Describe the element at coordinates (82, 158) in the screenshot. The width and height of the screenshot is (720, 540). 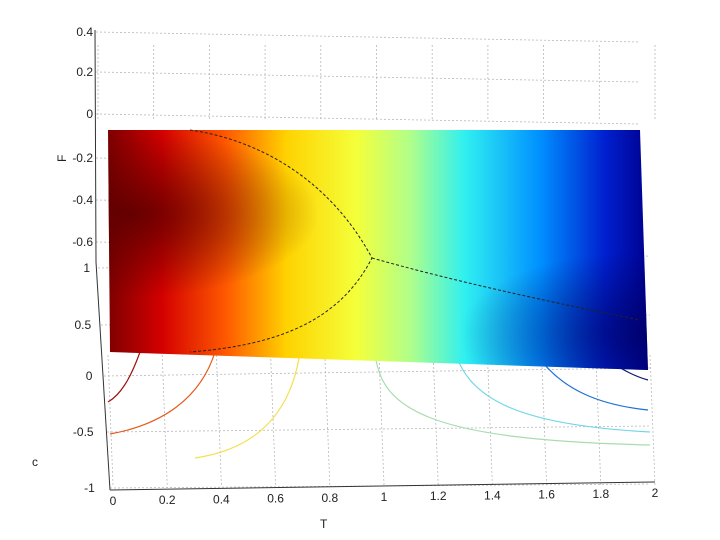
I see `f-tick-label: -0.2` at that location.